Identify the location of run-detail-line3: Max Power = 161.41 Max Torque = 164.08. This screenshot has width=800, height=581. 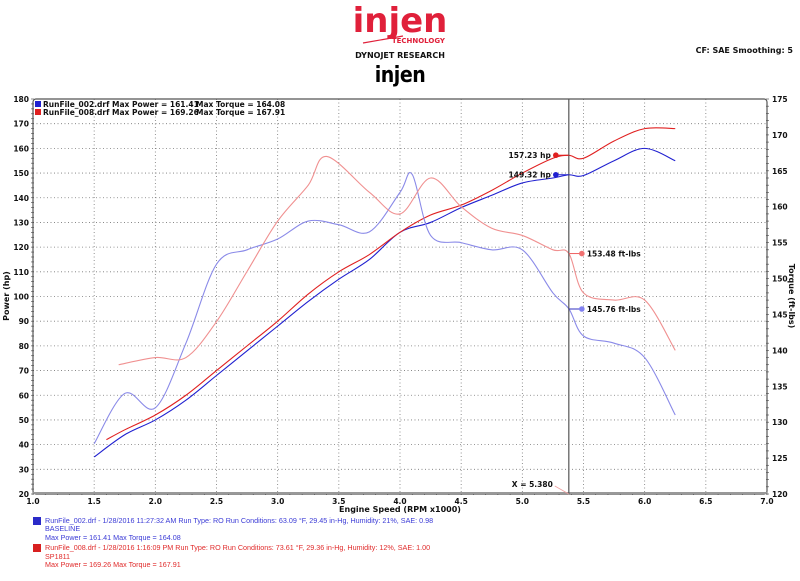
(113, 537).